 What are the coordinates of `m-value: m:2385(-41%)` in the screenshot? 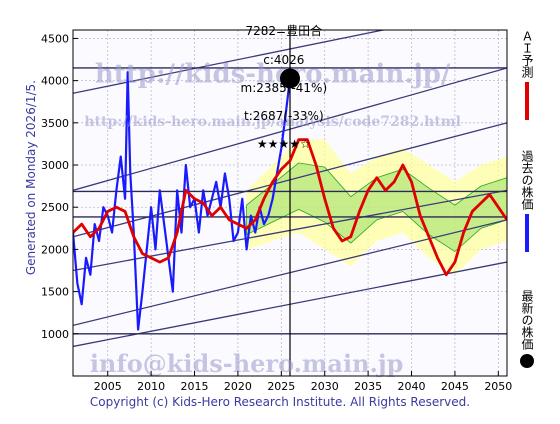 It's located at (284, 88).